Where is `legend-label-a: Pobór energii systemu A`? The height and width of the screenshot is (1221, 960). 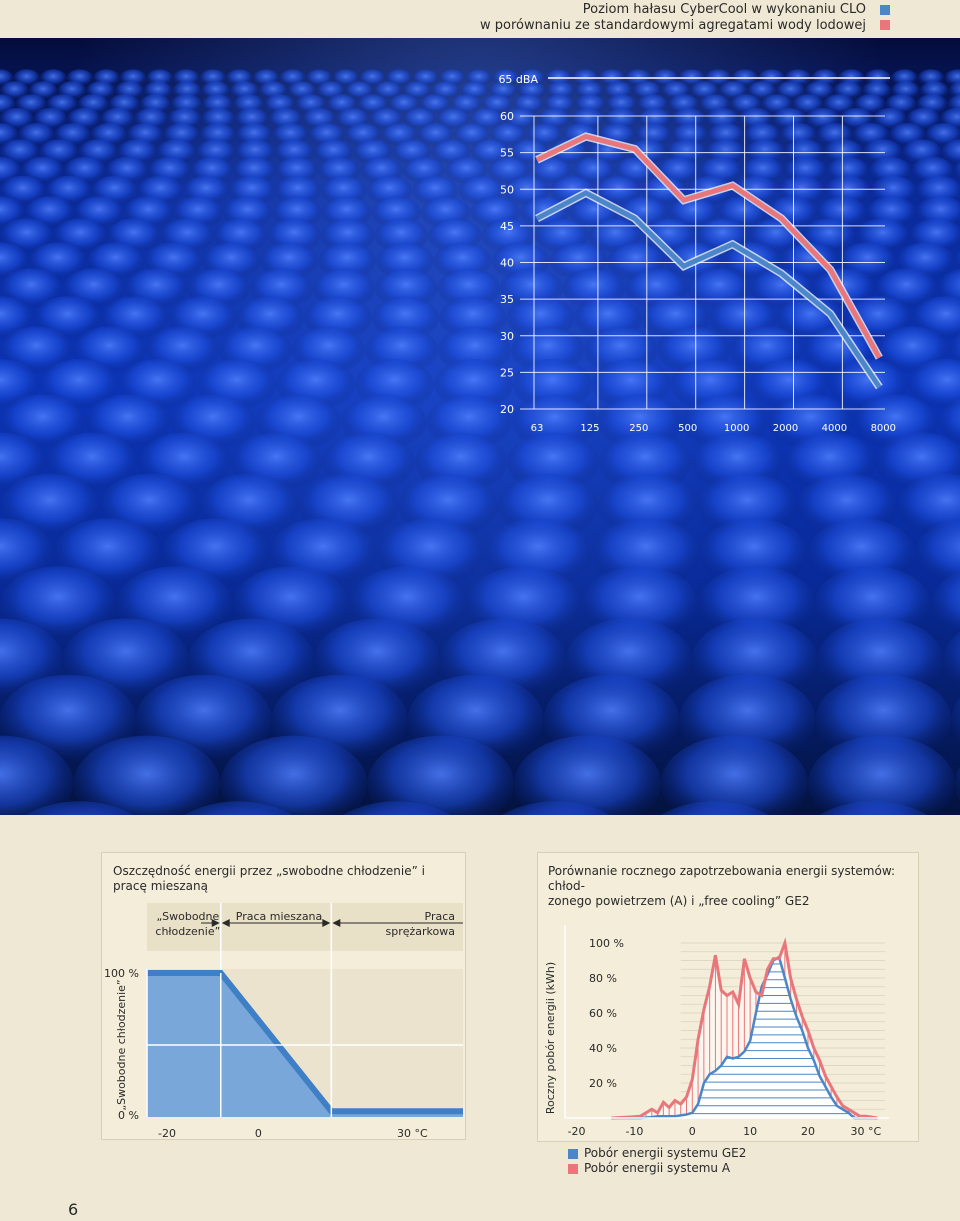 legend-label-a: Pobór energii systemu A is located at coordinates (657, 1168).